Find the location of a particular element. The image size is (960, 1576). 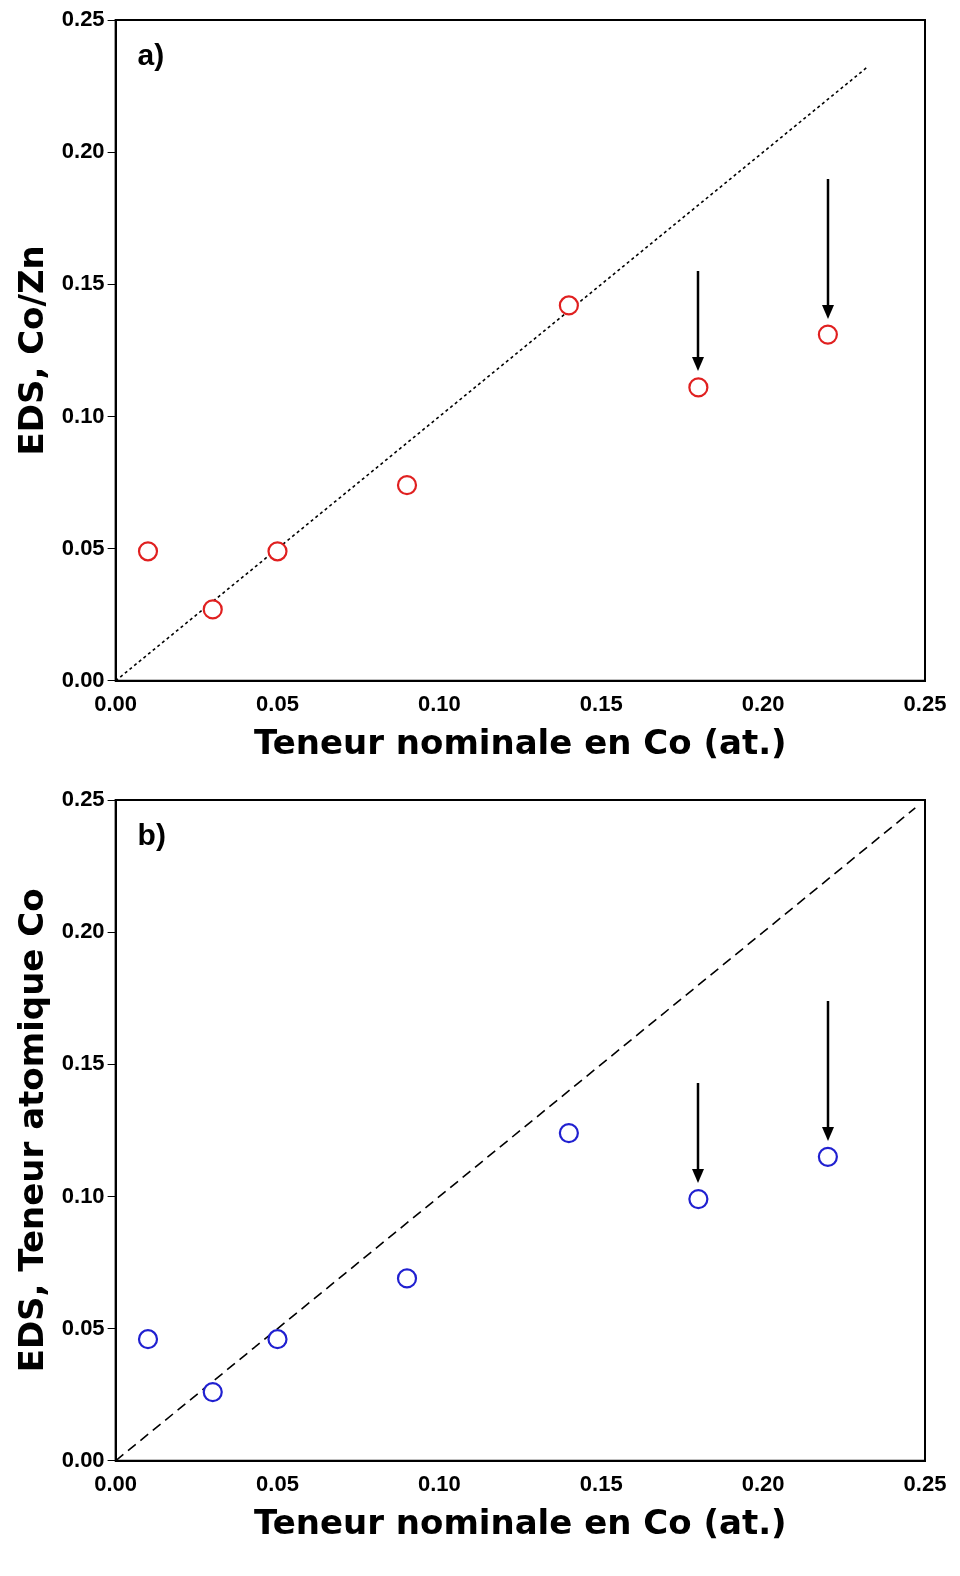

y-axis-title: EDS, Teneur atomique Co is located at coordinates (31, 1130).